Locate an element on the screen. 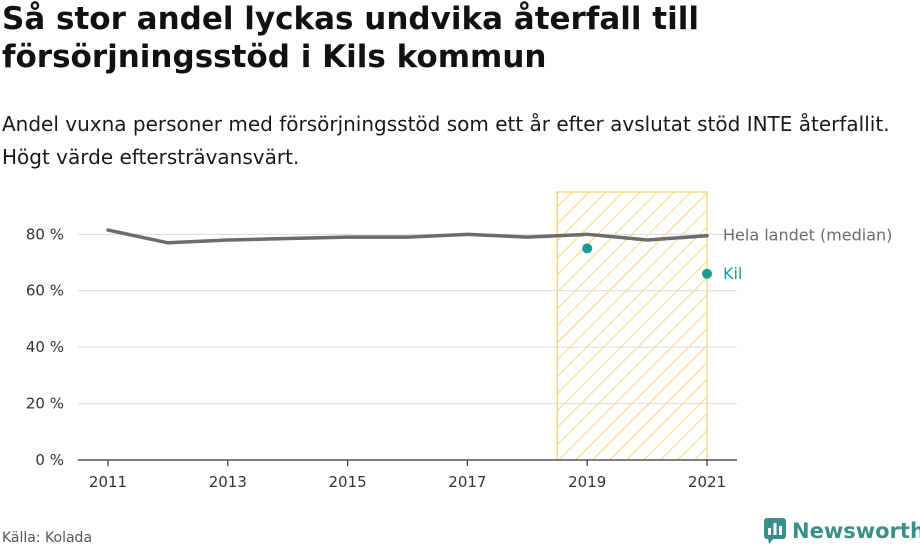  x-tick-label: 2015 is located at coordinates (348, 482).